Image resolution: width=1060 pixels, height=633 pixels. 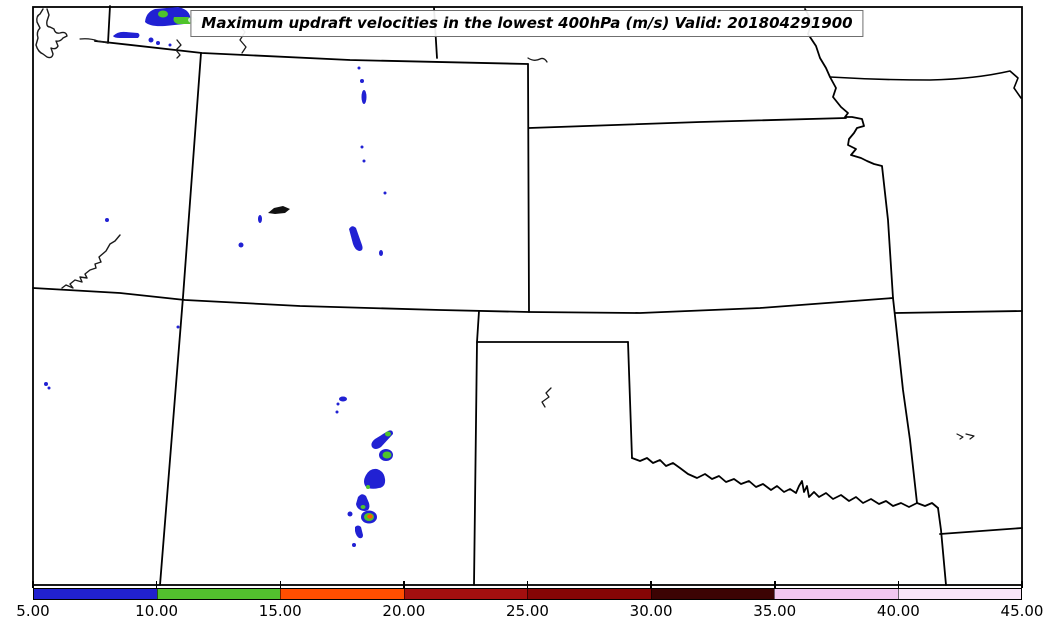 What do you see at coordinates (279, 210) in the screenshot?
I see `colorado-lake-sliver` at bounding box center [279, 210].